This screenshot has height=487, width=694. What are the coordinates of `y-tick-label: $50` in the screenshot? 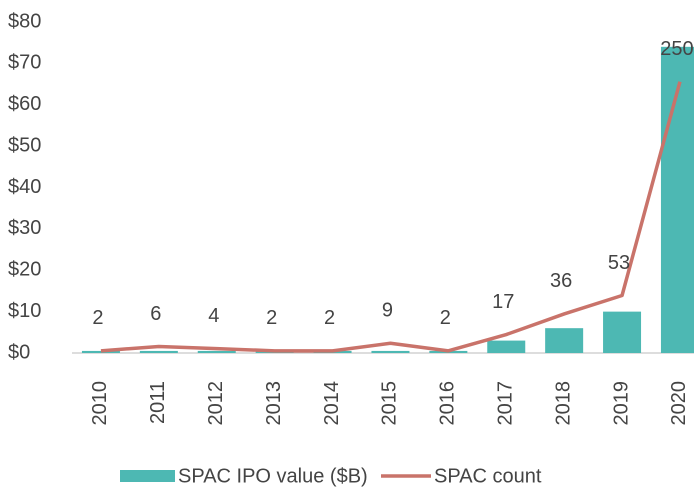 It's located at (24, 145).